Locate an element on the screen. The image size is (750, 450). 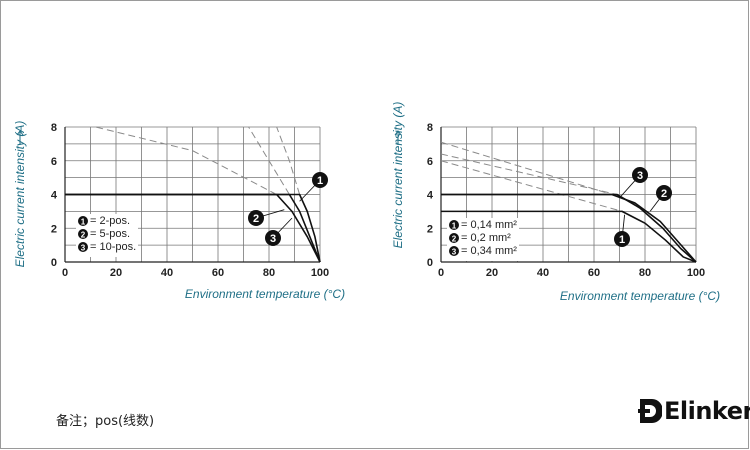
legend-item-label: = 0,14 mm² is located at coordinates (489, 225).